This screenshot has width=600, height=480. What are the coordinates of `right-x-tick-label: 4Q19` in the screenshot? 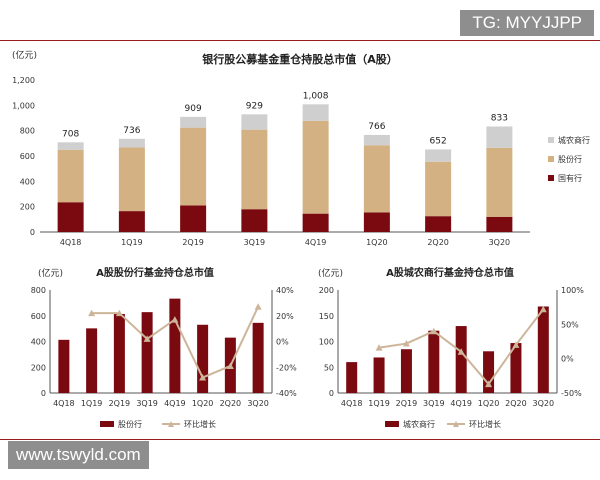 It's located at (461, 403).